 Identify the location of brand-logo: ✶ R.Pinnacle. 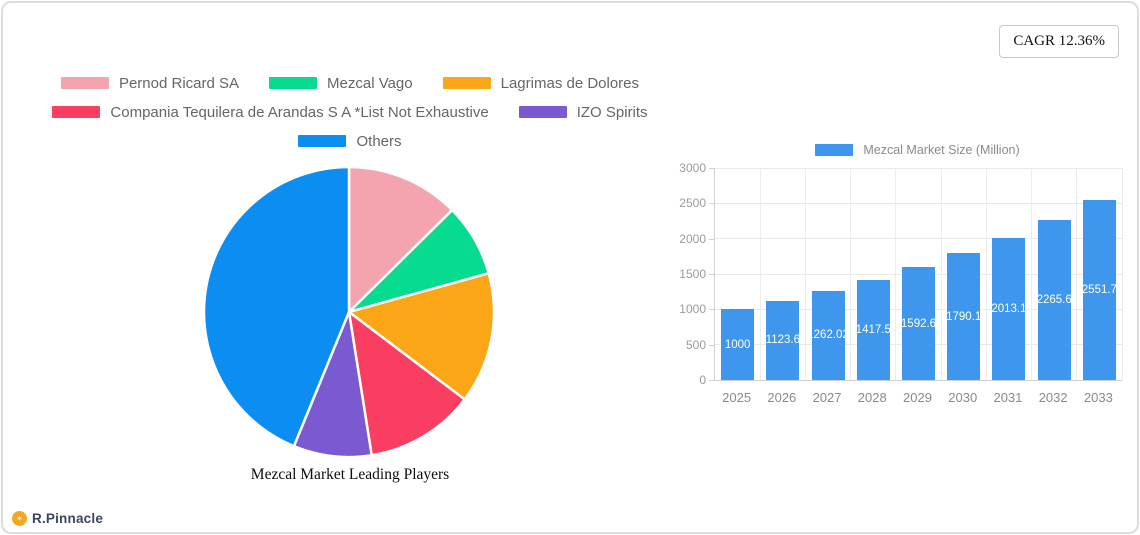
(57, 518).